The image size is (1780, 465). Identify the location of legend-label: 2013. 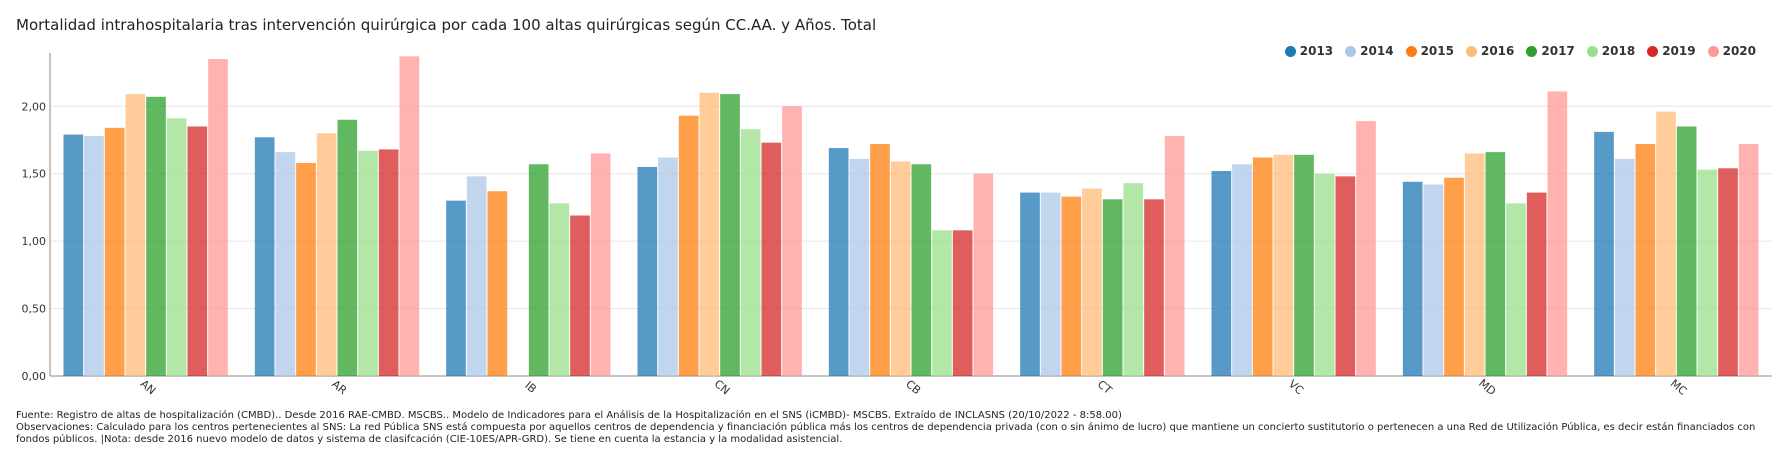
(1316, 51).